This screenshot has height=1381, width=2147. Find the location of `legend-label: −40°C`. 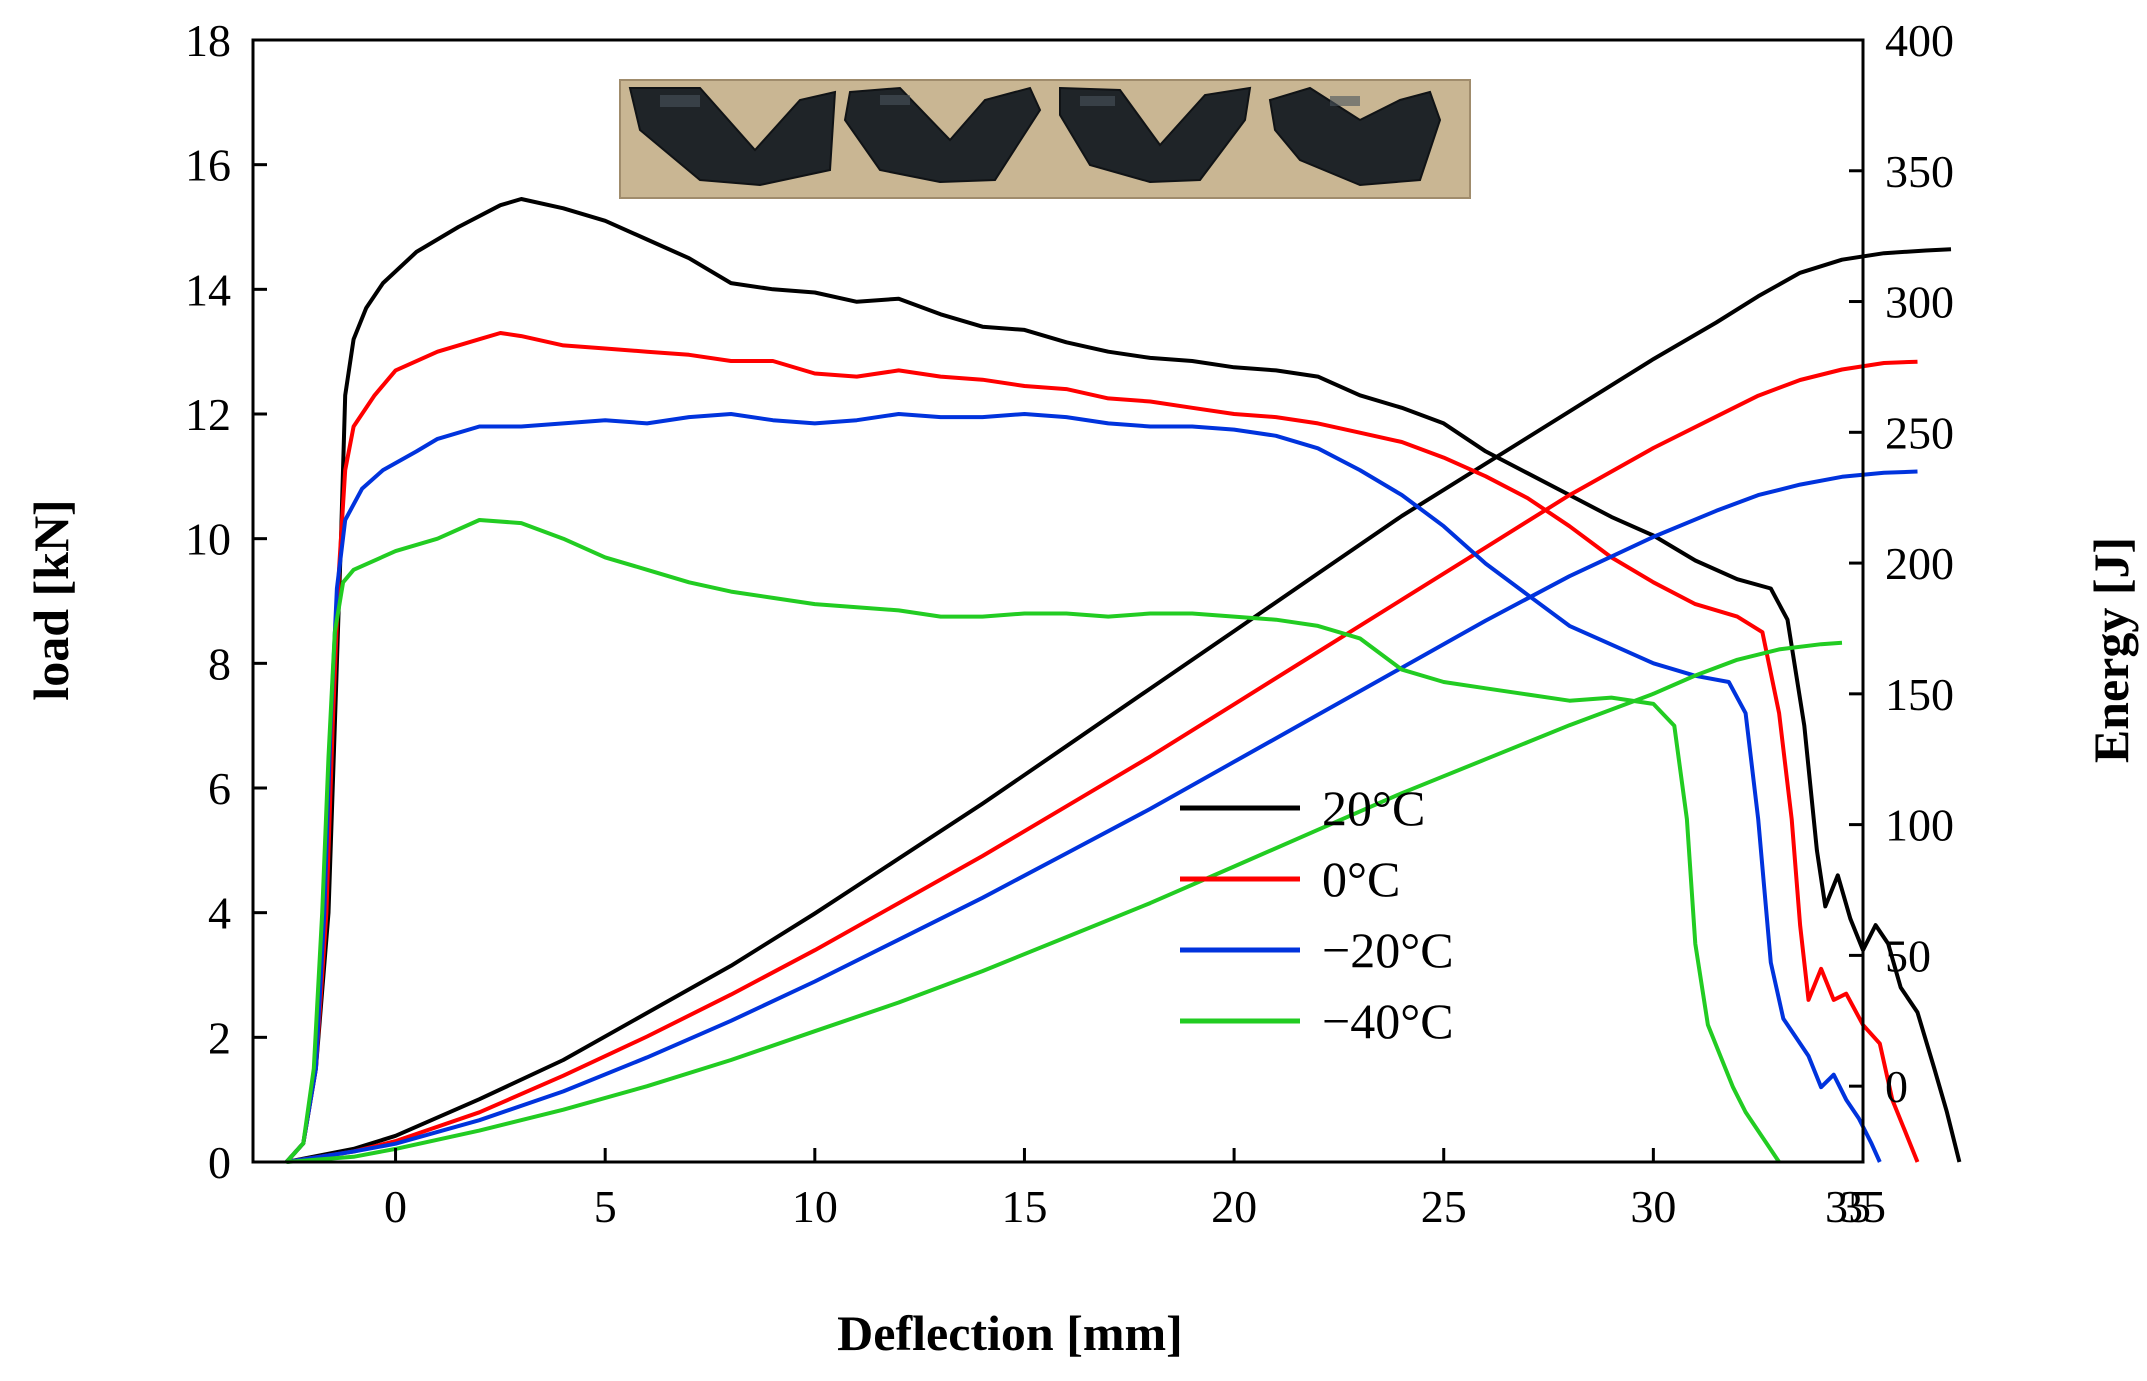

legend-label: −40°C is located at coordinates (1388, 1021).